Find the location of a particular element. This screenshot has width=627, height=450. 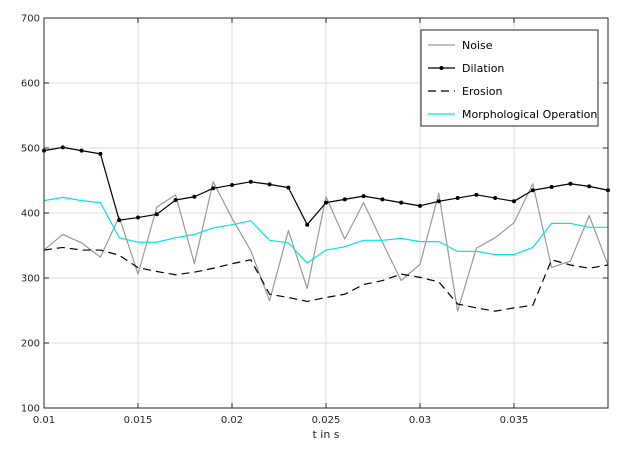

x-tick-label: 0.02 is located at coordinates (232, 420).